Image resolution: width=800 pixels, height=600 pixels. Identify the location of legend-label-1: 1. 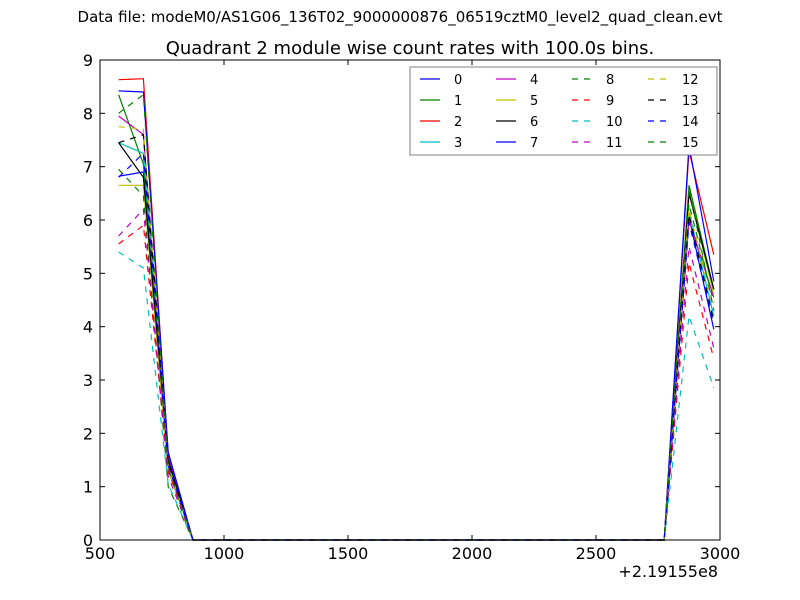
(458, 101).